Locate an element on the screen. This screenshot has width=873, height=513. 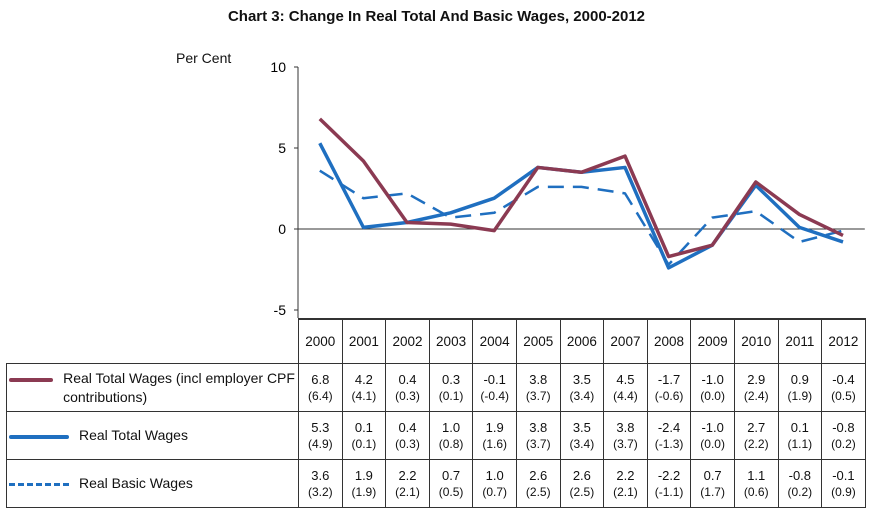
table-cell: 1.1 (0.6) is located at coordinates (756, 483).